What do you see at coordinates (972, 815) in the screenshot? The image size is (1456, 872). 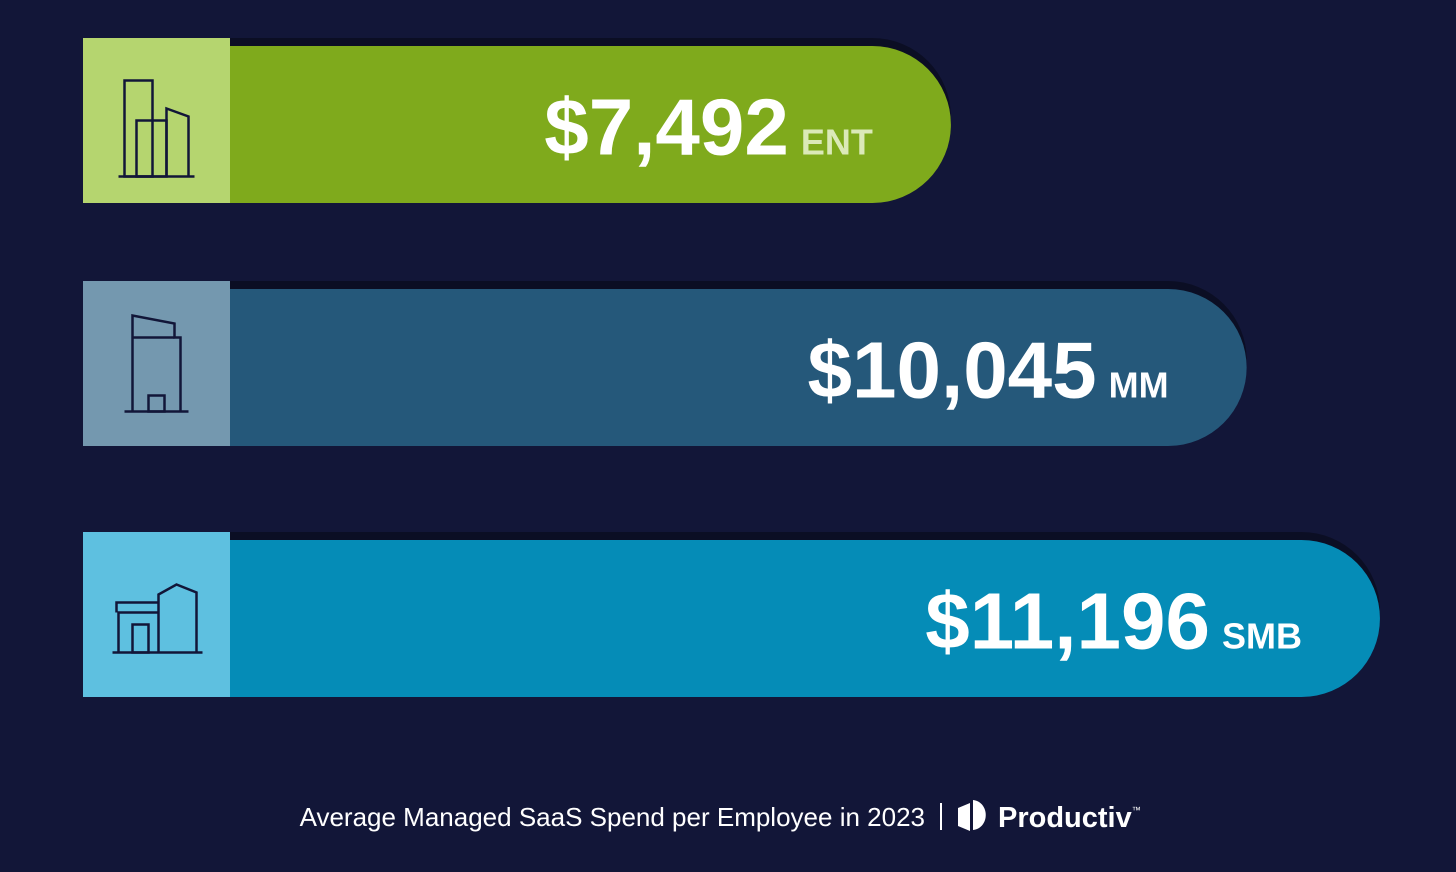 I see `brand-logo` at bounding box center [972, 815].